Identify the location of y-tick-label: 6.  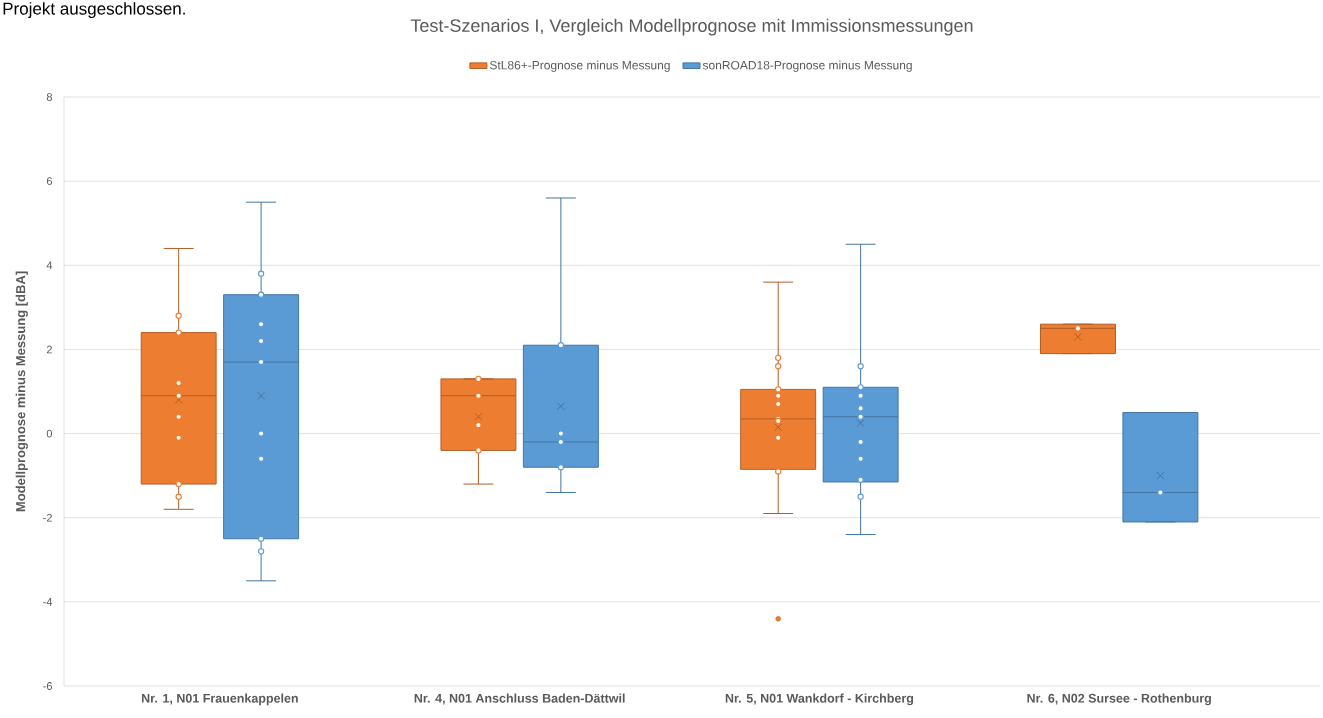
(49, 181).